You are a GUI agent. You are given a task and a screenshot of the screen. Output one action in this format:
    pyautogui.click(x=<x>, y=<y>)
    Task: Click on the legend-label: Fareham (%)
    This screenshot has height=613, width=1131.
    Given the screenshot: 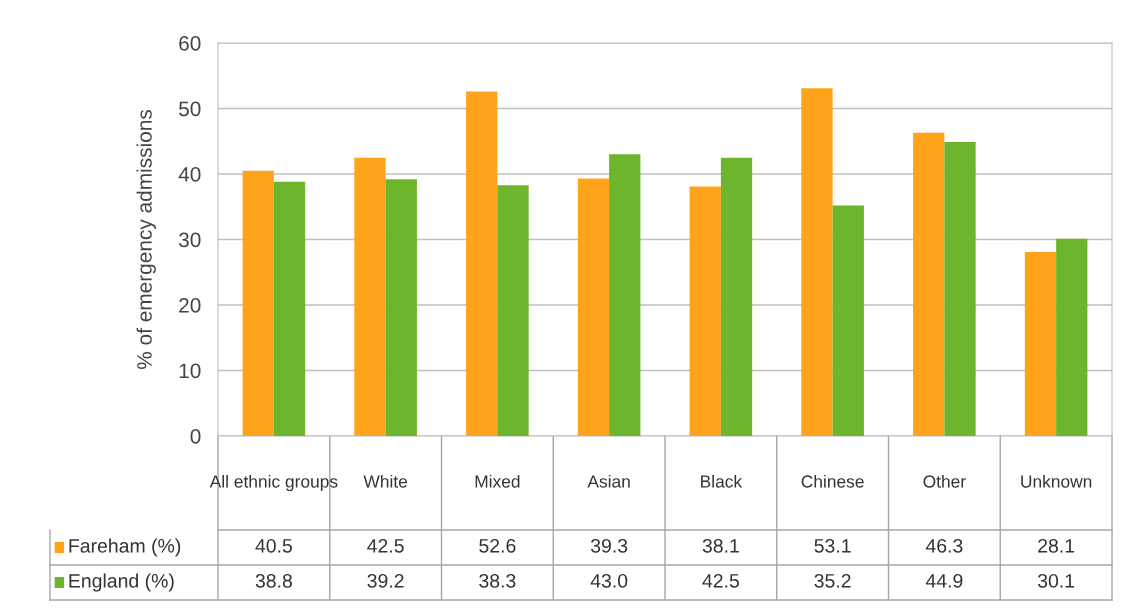 What is the action you would take?
    pyautogui.click(x=125, y=547)
    